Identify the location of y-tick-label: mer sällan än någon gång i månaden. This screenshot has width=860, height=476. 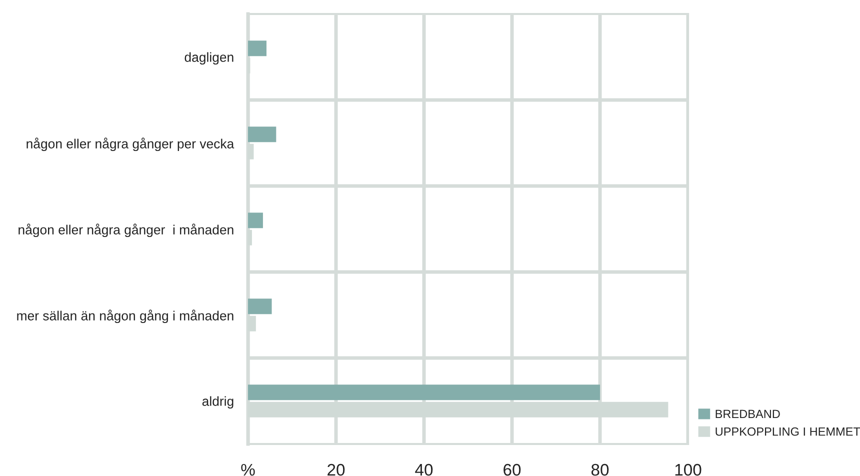
(125, 317).